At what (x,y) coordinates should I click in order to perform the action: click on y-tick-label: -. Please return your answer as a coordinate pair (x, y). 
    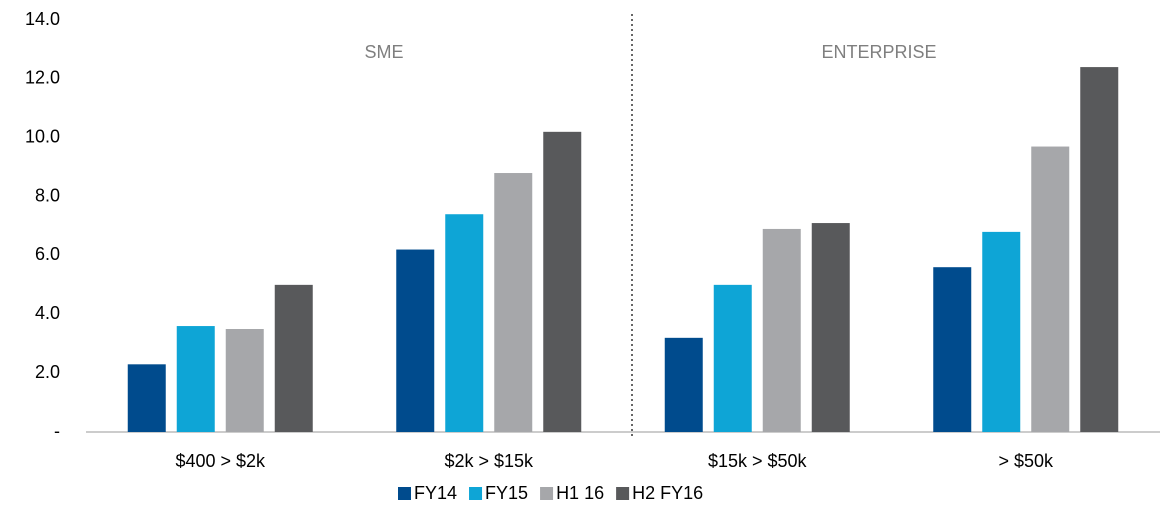
    Looking at the image, I should click on (57, 431).